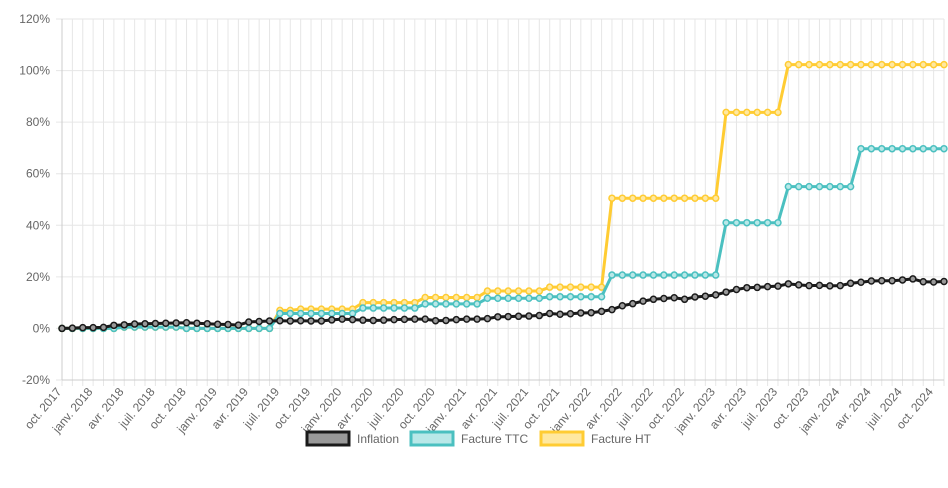 Image resolution: width=948 pixels, height=488 pixels. Describe the element at coordinates (595, 438) in the screenshot. I see `legend-item-facture-ht: Facture HT` at that location.